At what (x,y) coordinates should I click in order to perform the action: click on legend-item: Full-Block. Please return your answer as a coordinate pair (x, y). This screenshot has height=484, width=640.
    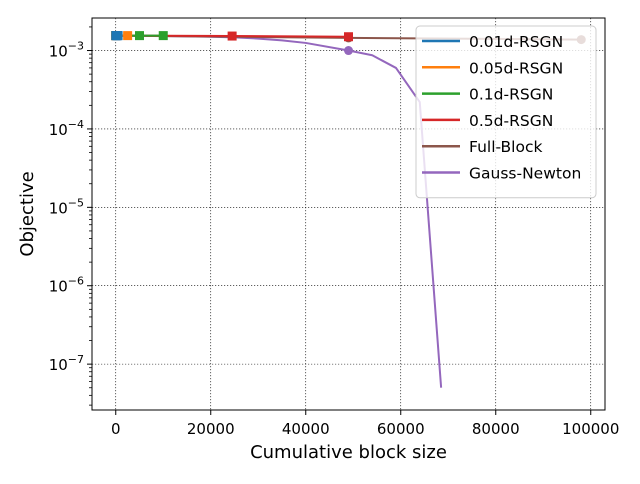
    Looking at the image, I should click on (482, 147).